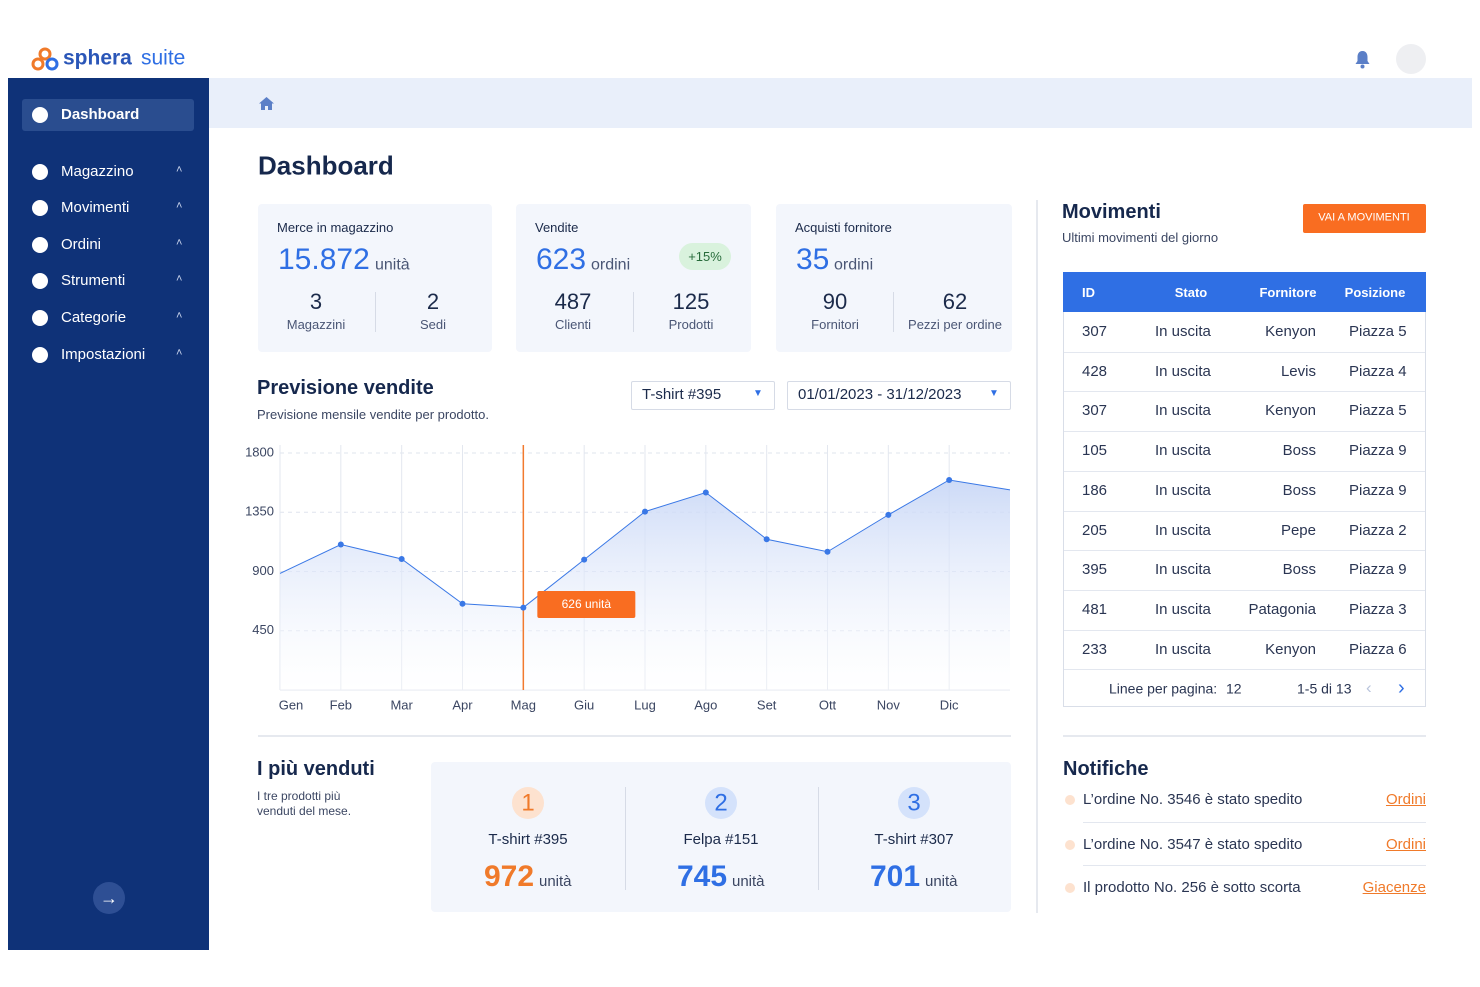  Describe the element at coordinates (1193, 844) in the screenshot. I see `notification-text: L’ordine No. 3547 è stato spedito` at that location.